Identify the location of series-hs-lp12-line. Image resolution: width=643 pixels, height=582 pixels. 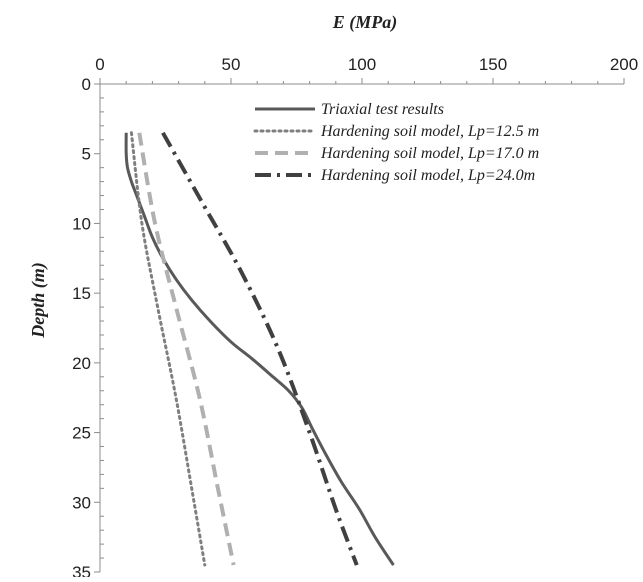
(168, 349).